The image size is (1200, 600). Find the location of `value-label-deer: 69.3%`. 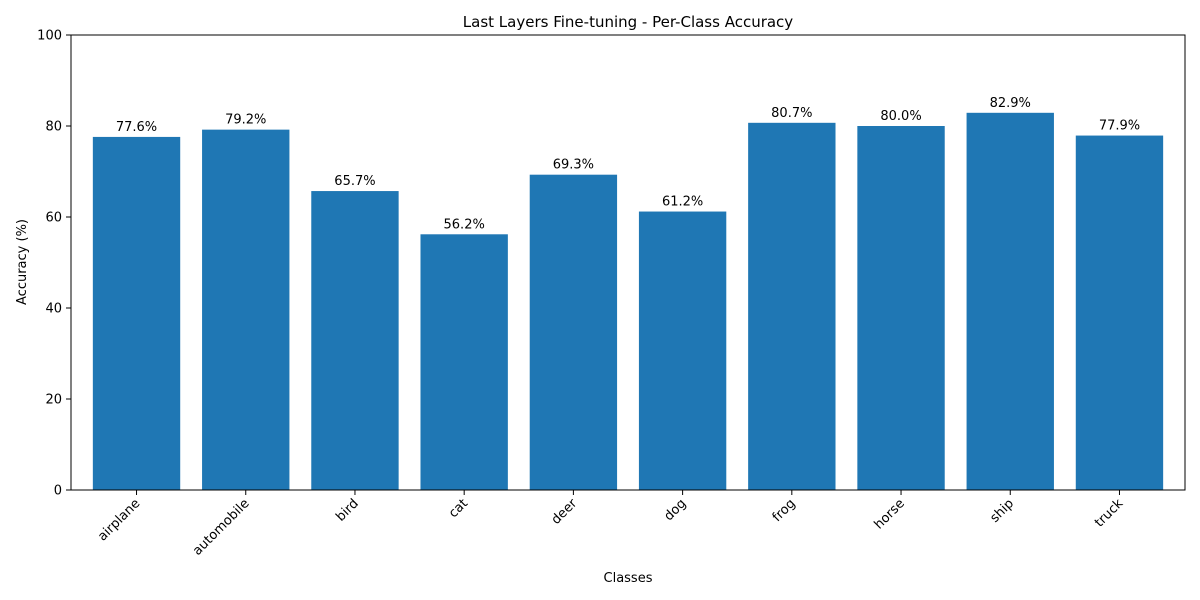

value-label-deer: 69.3% is located at coordinates (573, 165).